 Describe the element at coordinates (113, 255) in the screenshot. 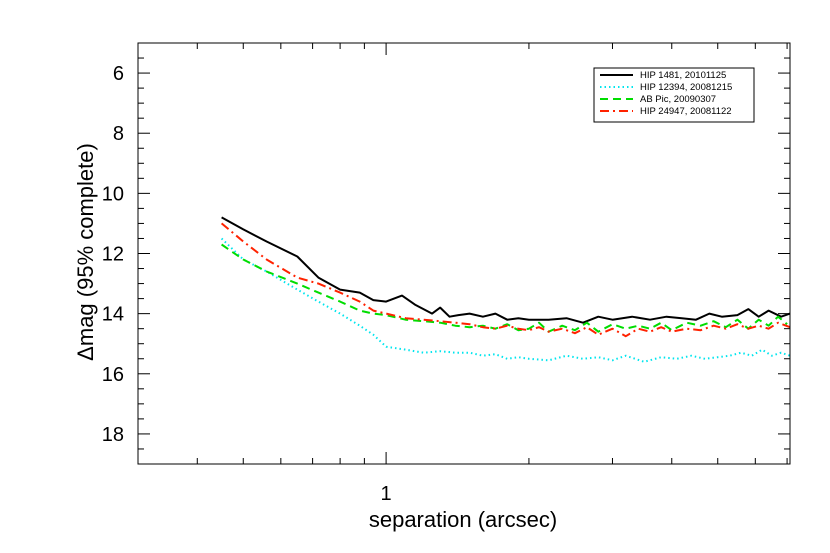

I see `y-tick-label: 12` at that location.